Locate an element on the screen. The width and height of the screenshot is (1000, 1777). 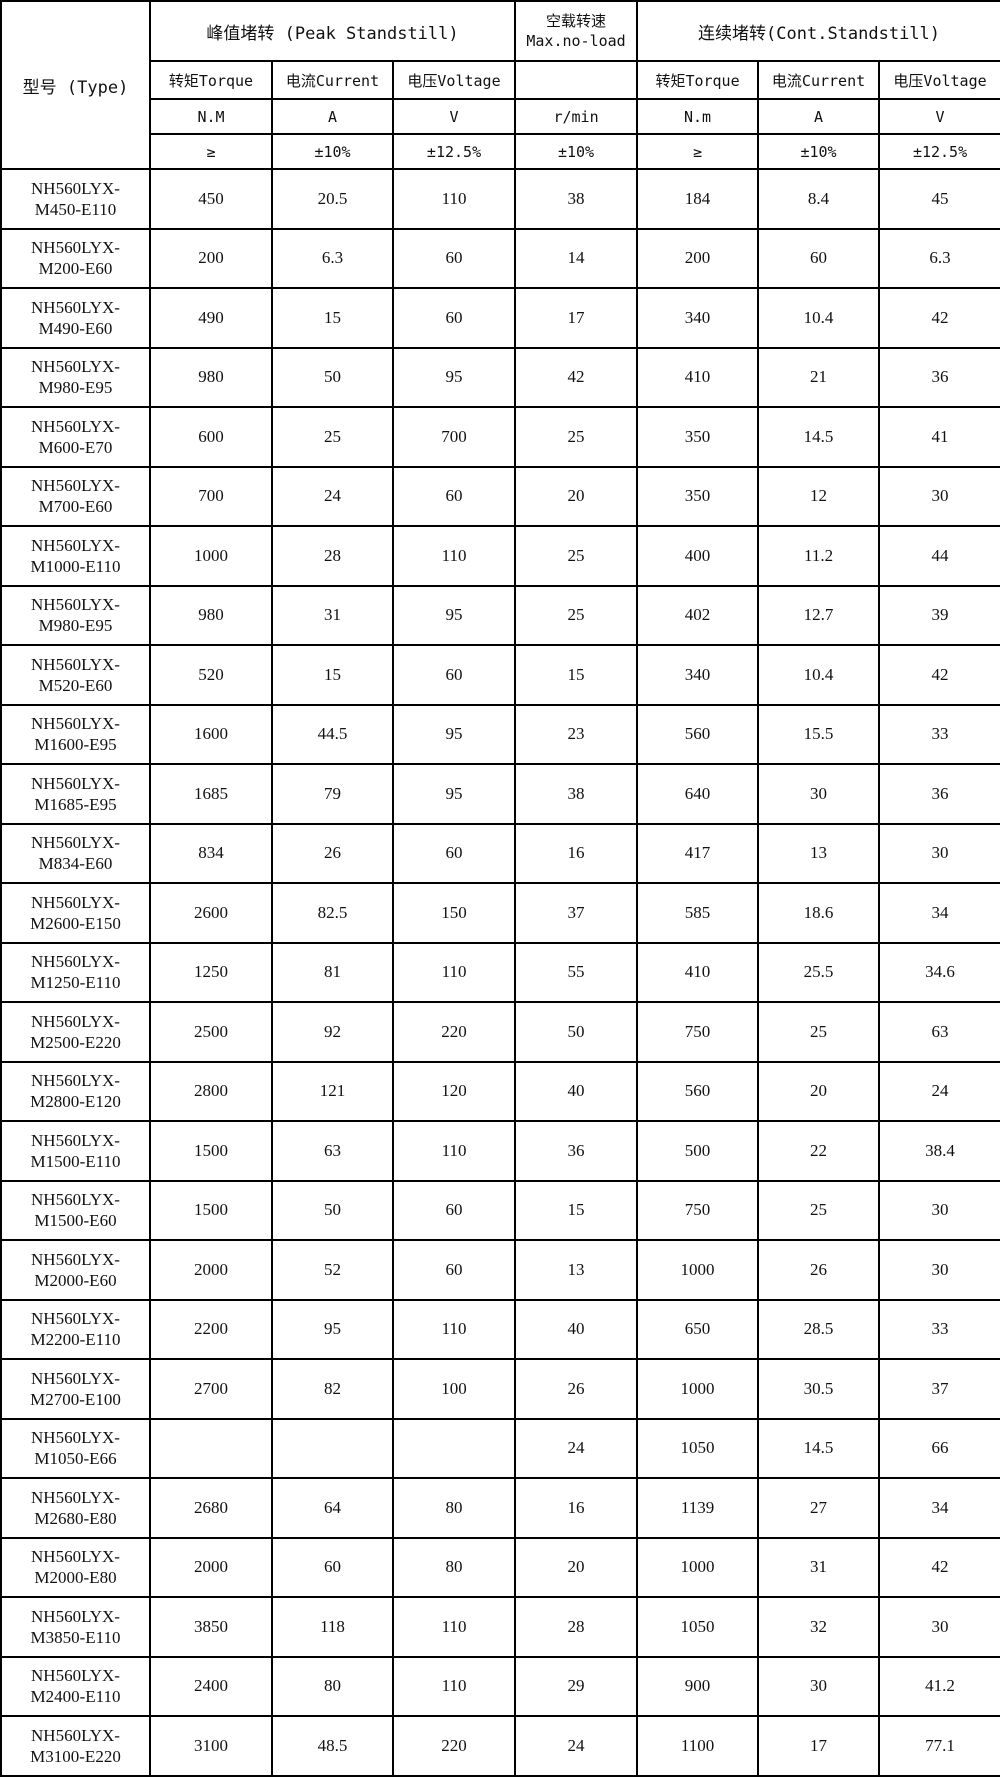
type-line-2: M2700-E100 is located at coordinates (75, 1399).